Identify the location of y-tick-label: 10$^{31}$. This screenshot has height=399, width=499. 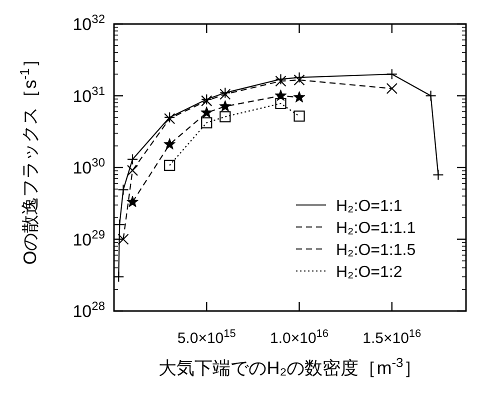
(89, 95).